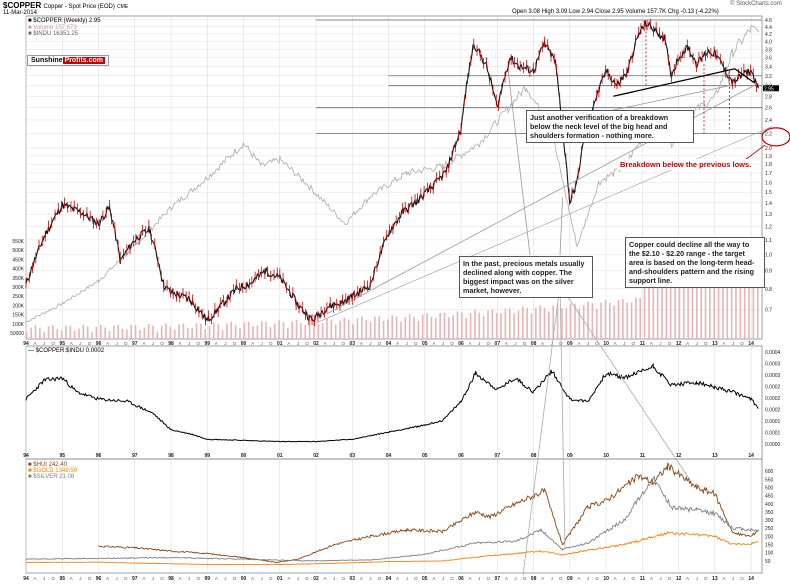 Image resolution: width=790 pixels, height=584 pixels. Describe the element at coordinates (769, 488) in the screenshot. I see `metals-tick-label: 500` at that location.